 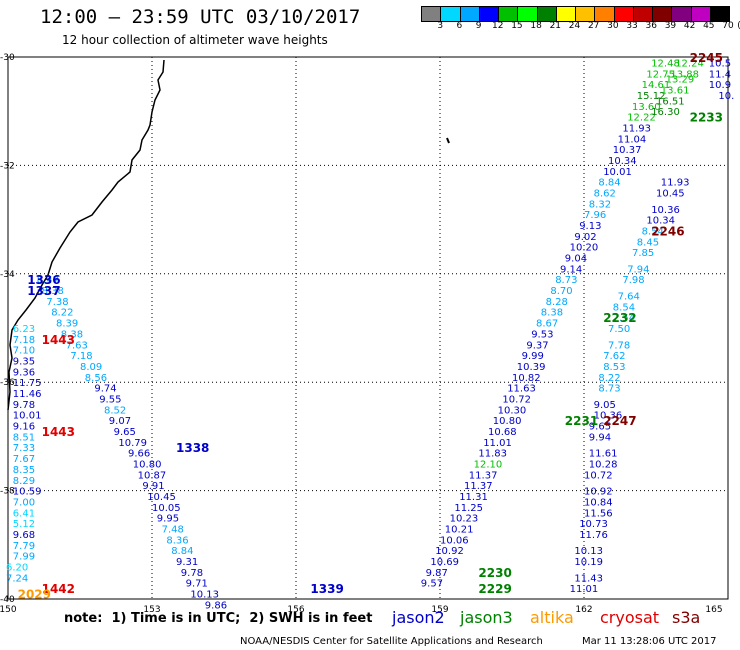 I want to click on swh-reading: 11.93, so click(x=636, y=128).